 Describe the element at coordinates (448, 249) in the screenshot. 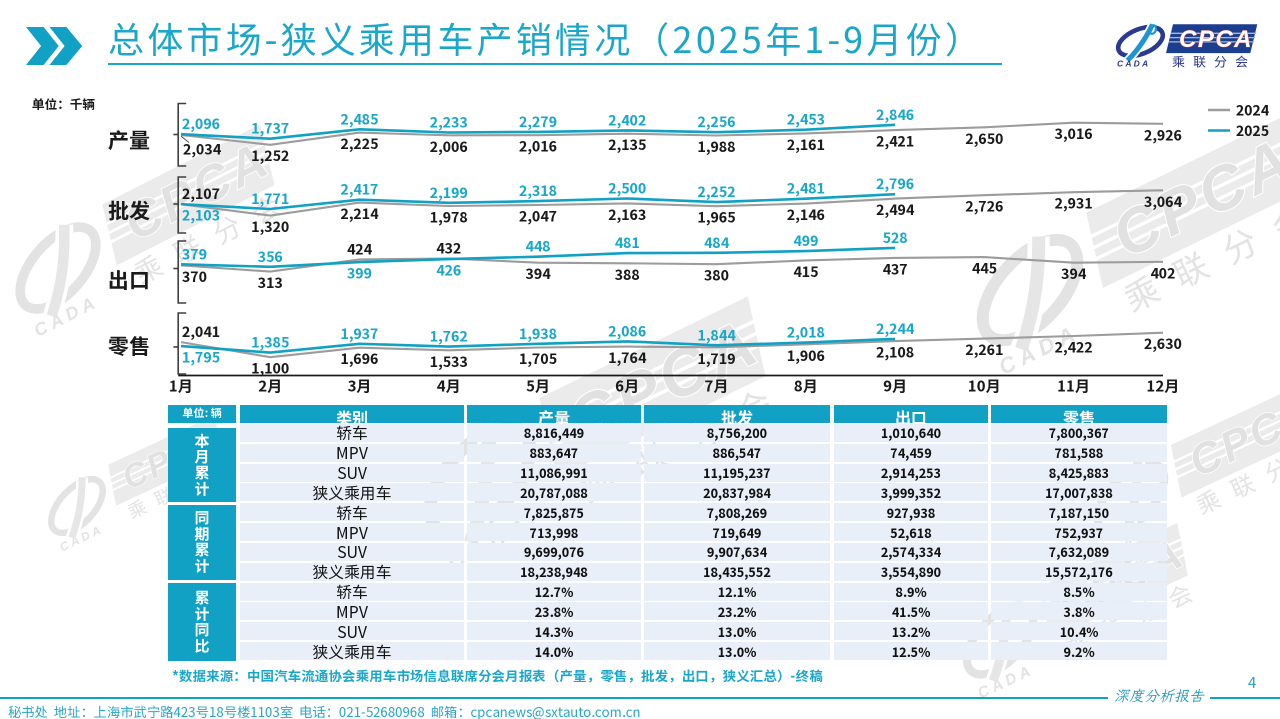

I see `svg-text: 432` at that location.